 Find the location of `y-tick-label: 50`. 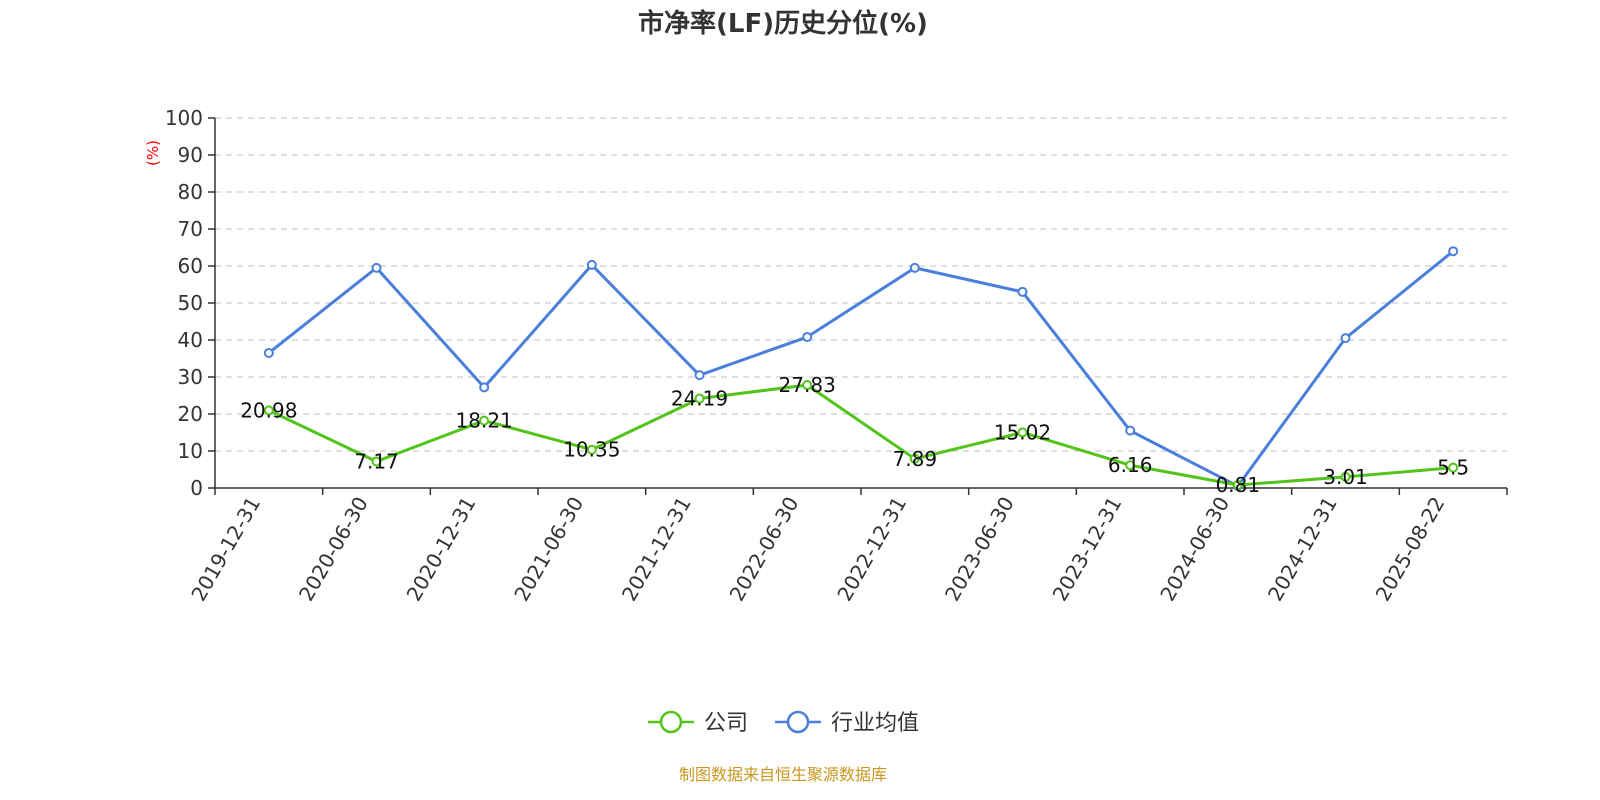

y-tick-label: 50 is located at coordinates (190, 303).